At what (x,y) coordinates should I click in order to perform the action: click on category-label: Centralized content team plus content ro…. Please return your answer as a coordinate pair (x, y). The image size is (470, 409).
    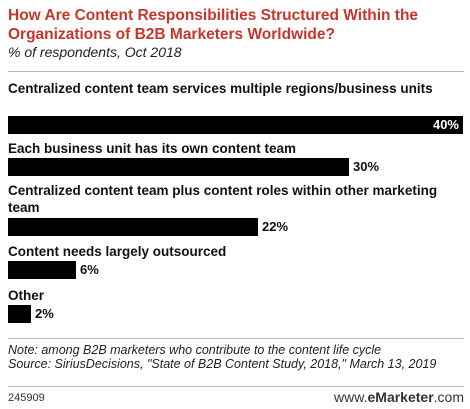
    Looking at the image, I should click on (223, 199).